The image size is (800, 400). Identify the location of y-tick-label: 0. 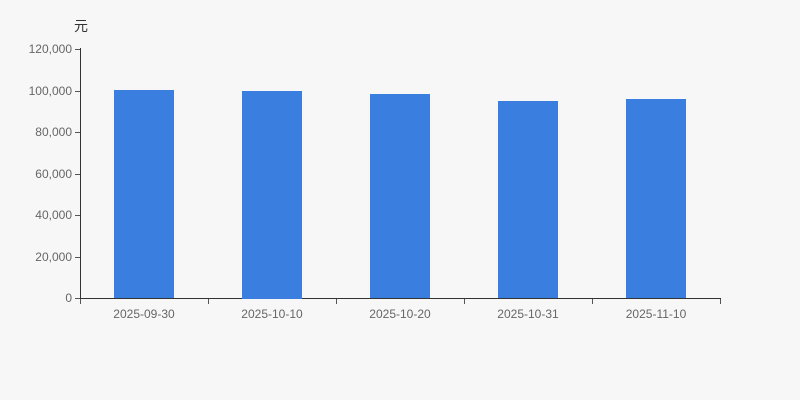
(68, 298).